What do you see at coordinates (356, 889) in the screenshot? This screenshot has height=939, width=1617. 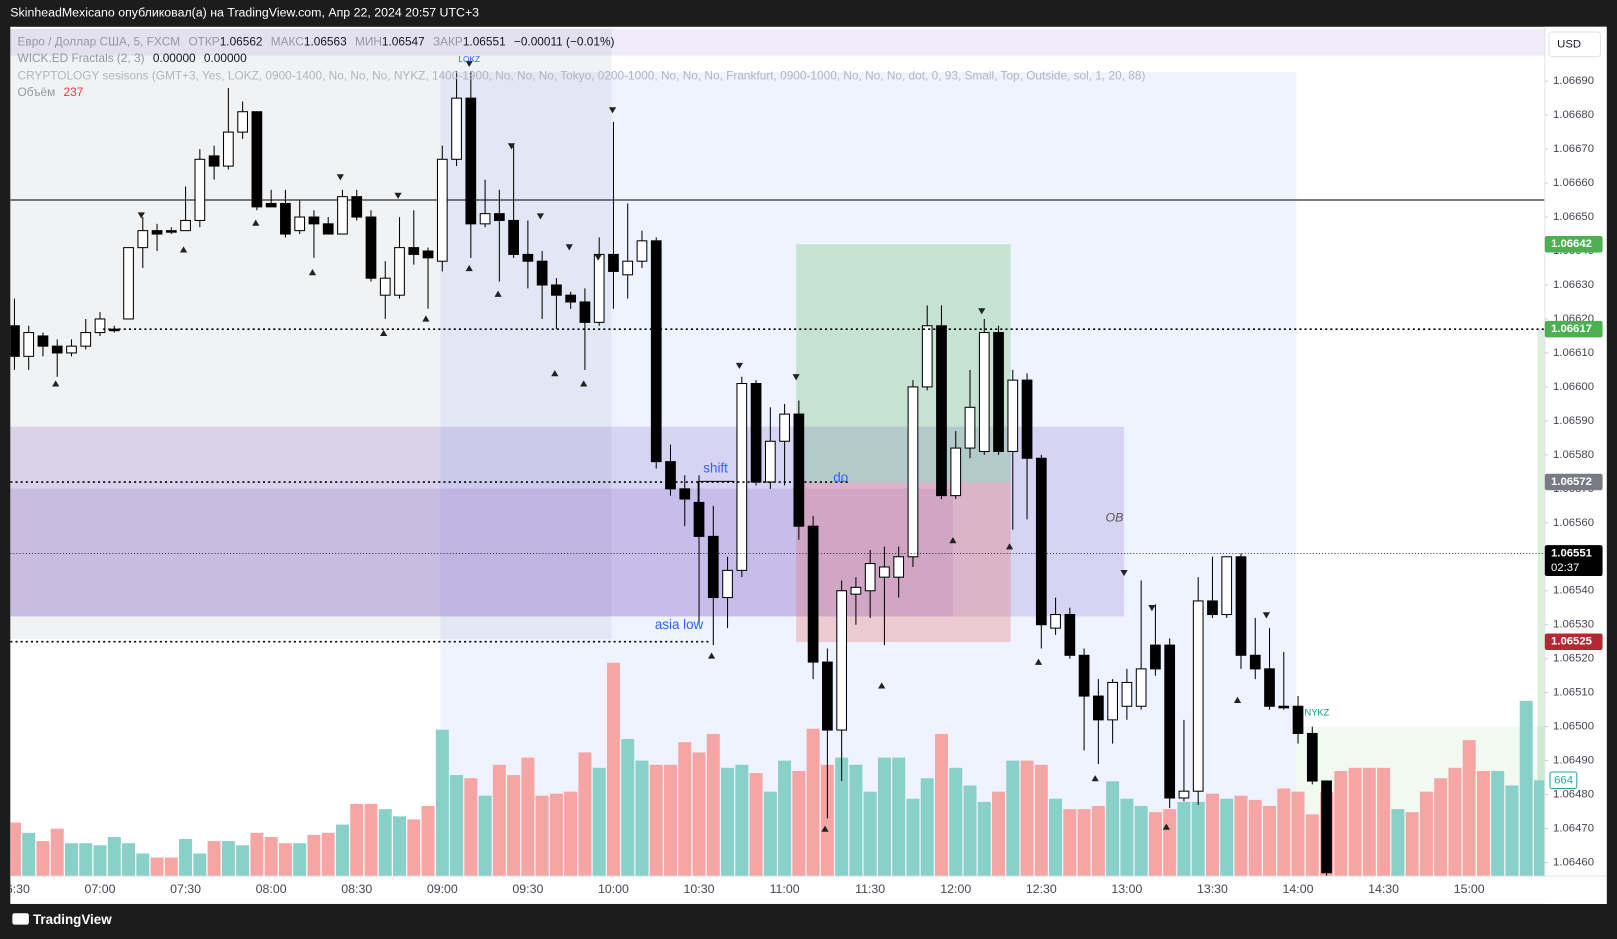 I see `x-tick-label: 08:30` at bounding box center [356, 889].